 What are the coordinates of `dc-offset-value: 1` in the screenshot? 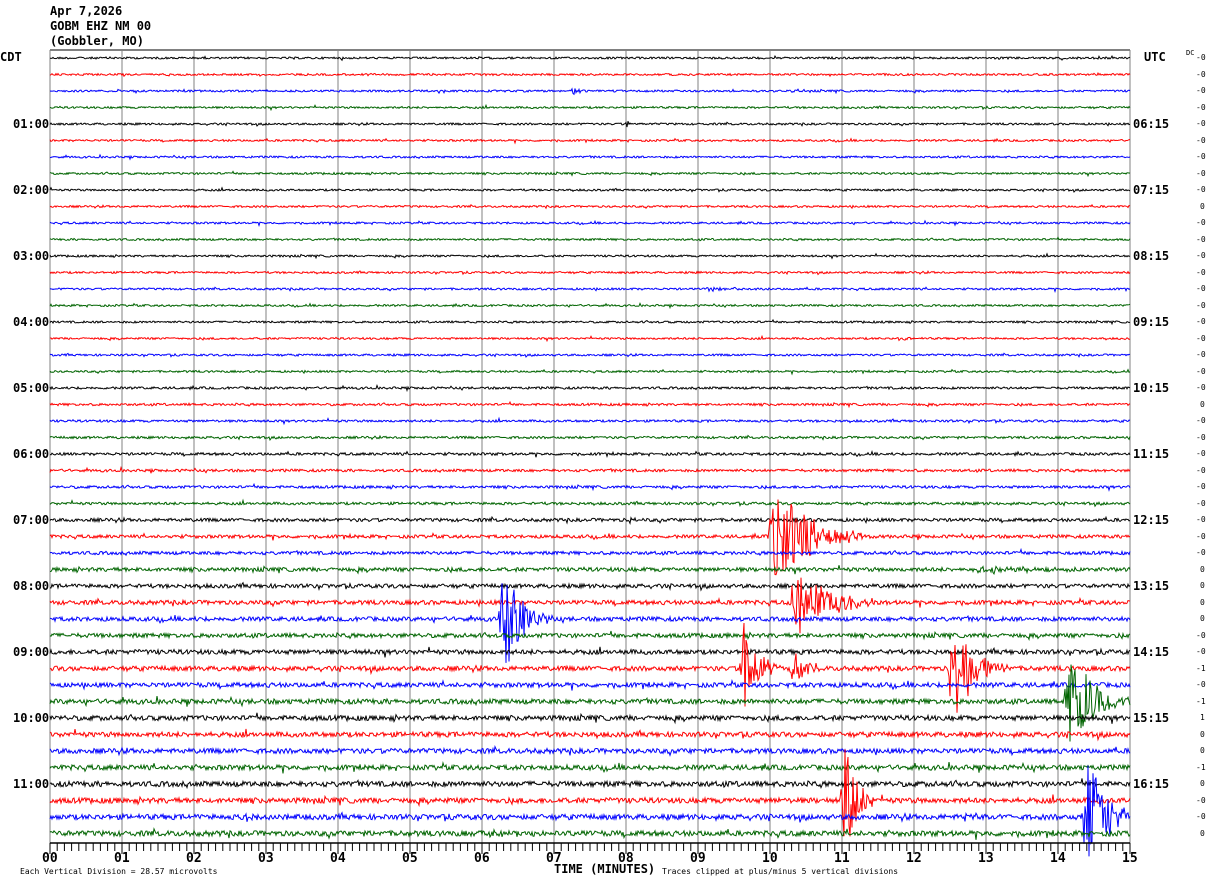 It's located at (1202, 717).